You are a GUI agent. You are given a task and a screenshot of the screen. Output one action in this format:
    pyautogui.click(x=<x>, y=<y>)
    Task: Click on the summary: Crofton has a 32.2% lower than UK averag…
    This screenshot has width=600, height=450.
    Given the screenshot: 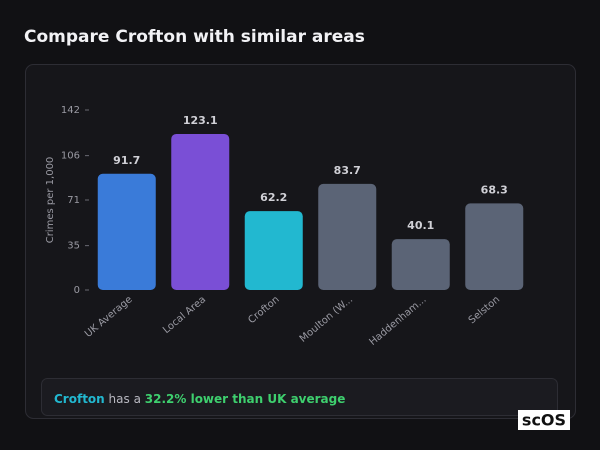 What is the action you would take?
    pyautogui.click(x=199, y=399)
    